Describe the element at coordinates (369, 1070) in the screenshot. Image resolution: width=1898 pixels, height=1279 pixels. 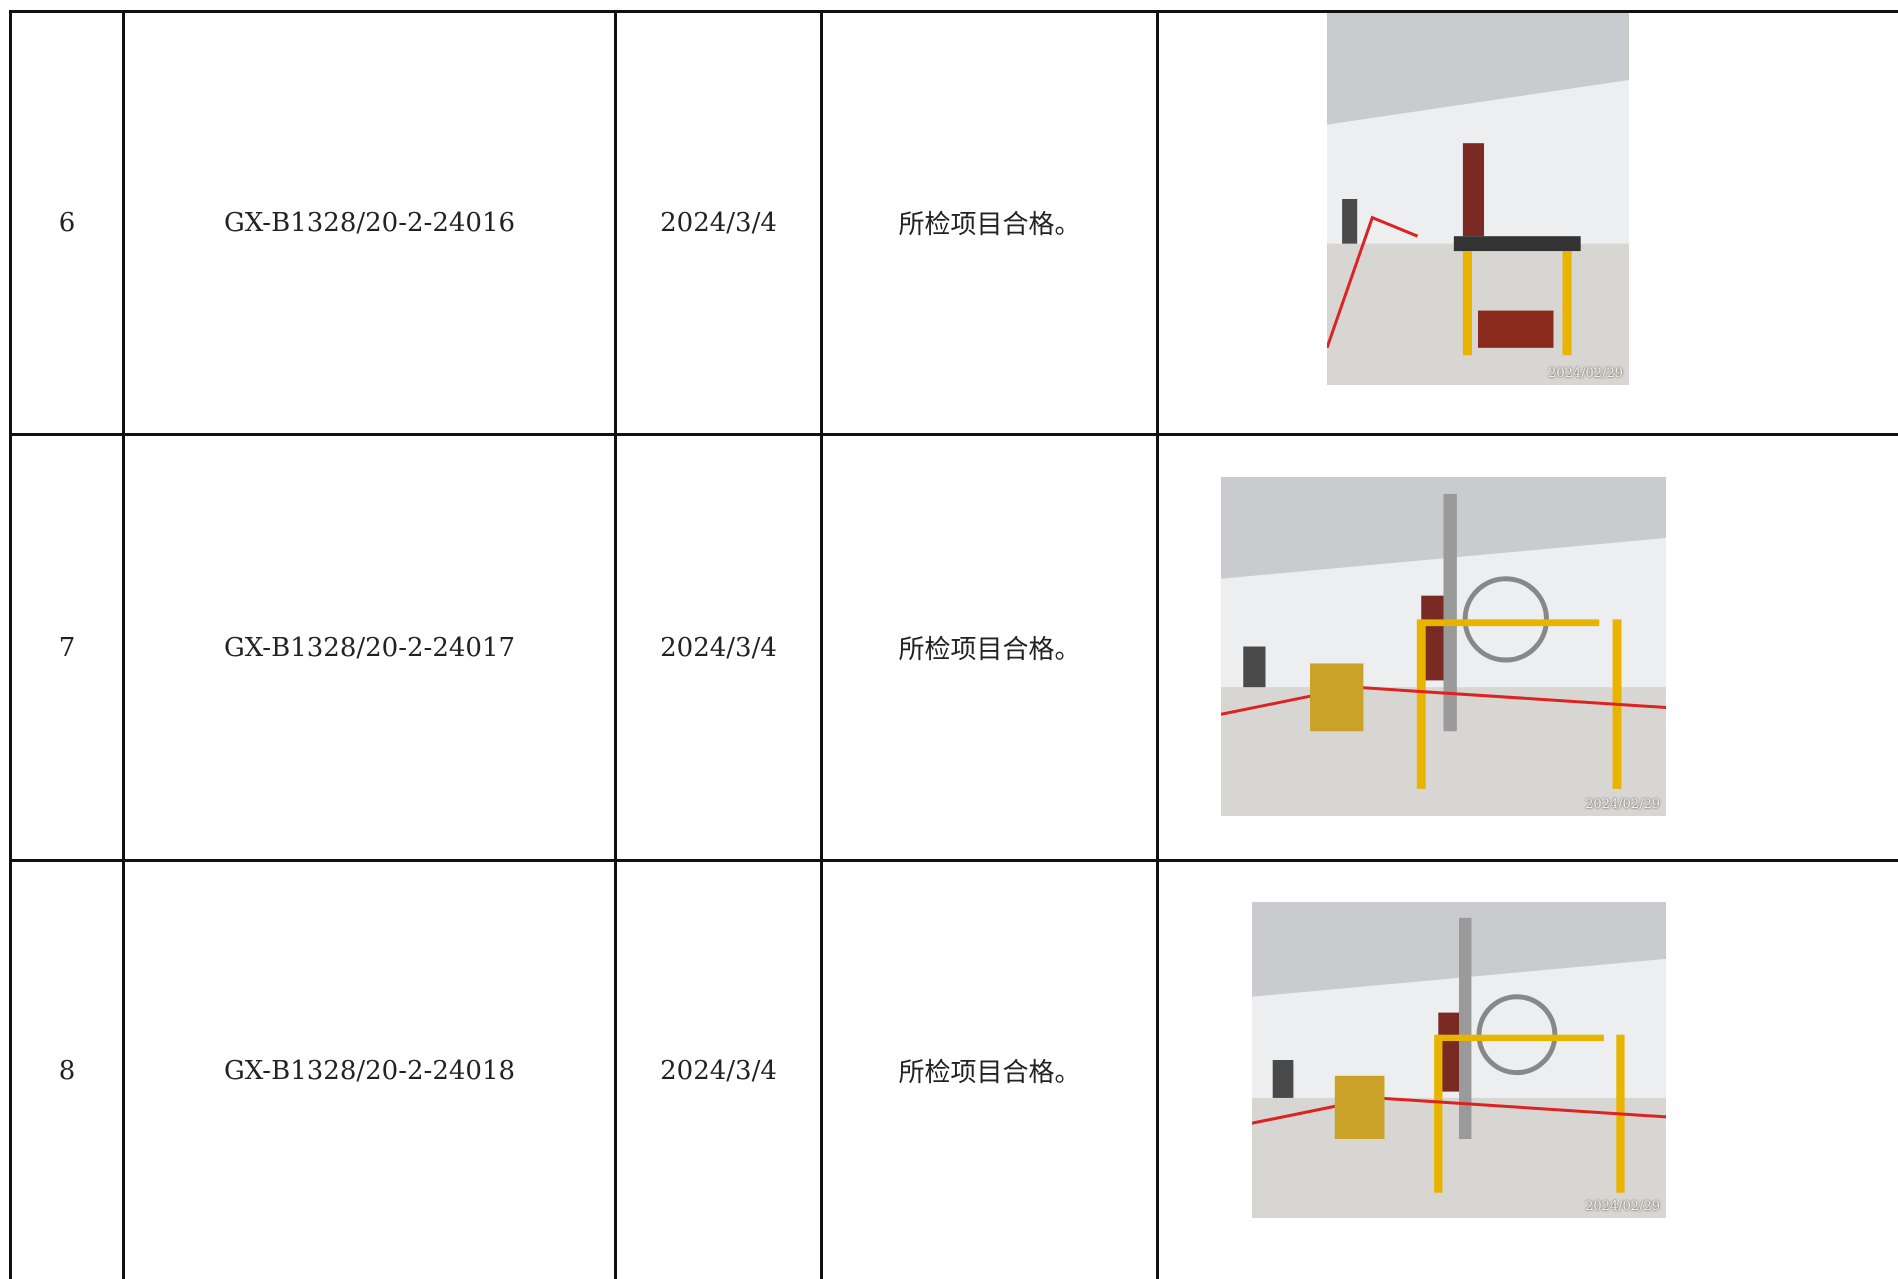
I see `sample-code: GX-B1328/20-2-24018` at that location.